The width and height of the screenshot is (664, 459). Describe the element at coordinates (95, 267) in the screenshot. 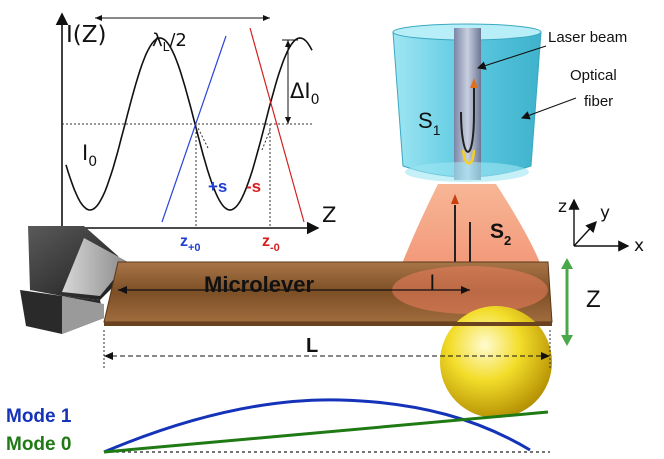

I see `clamp-face` at that location.